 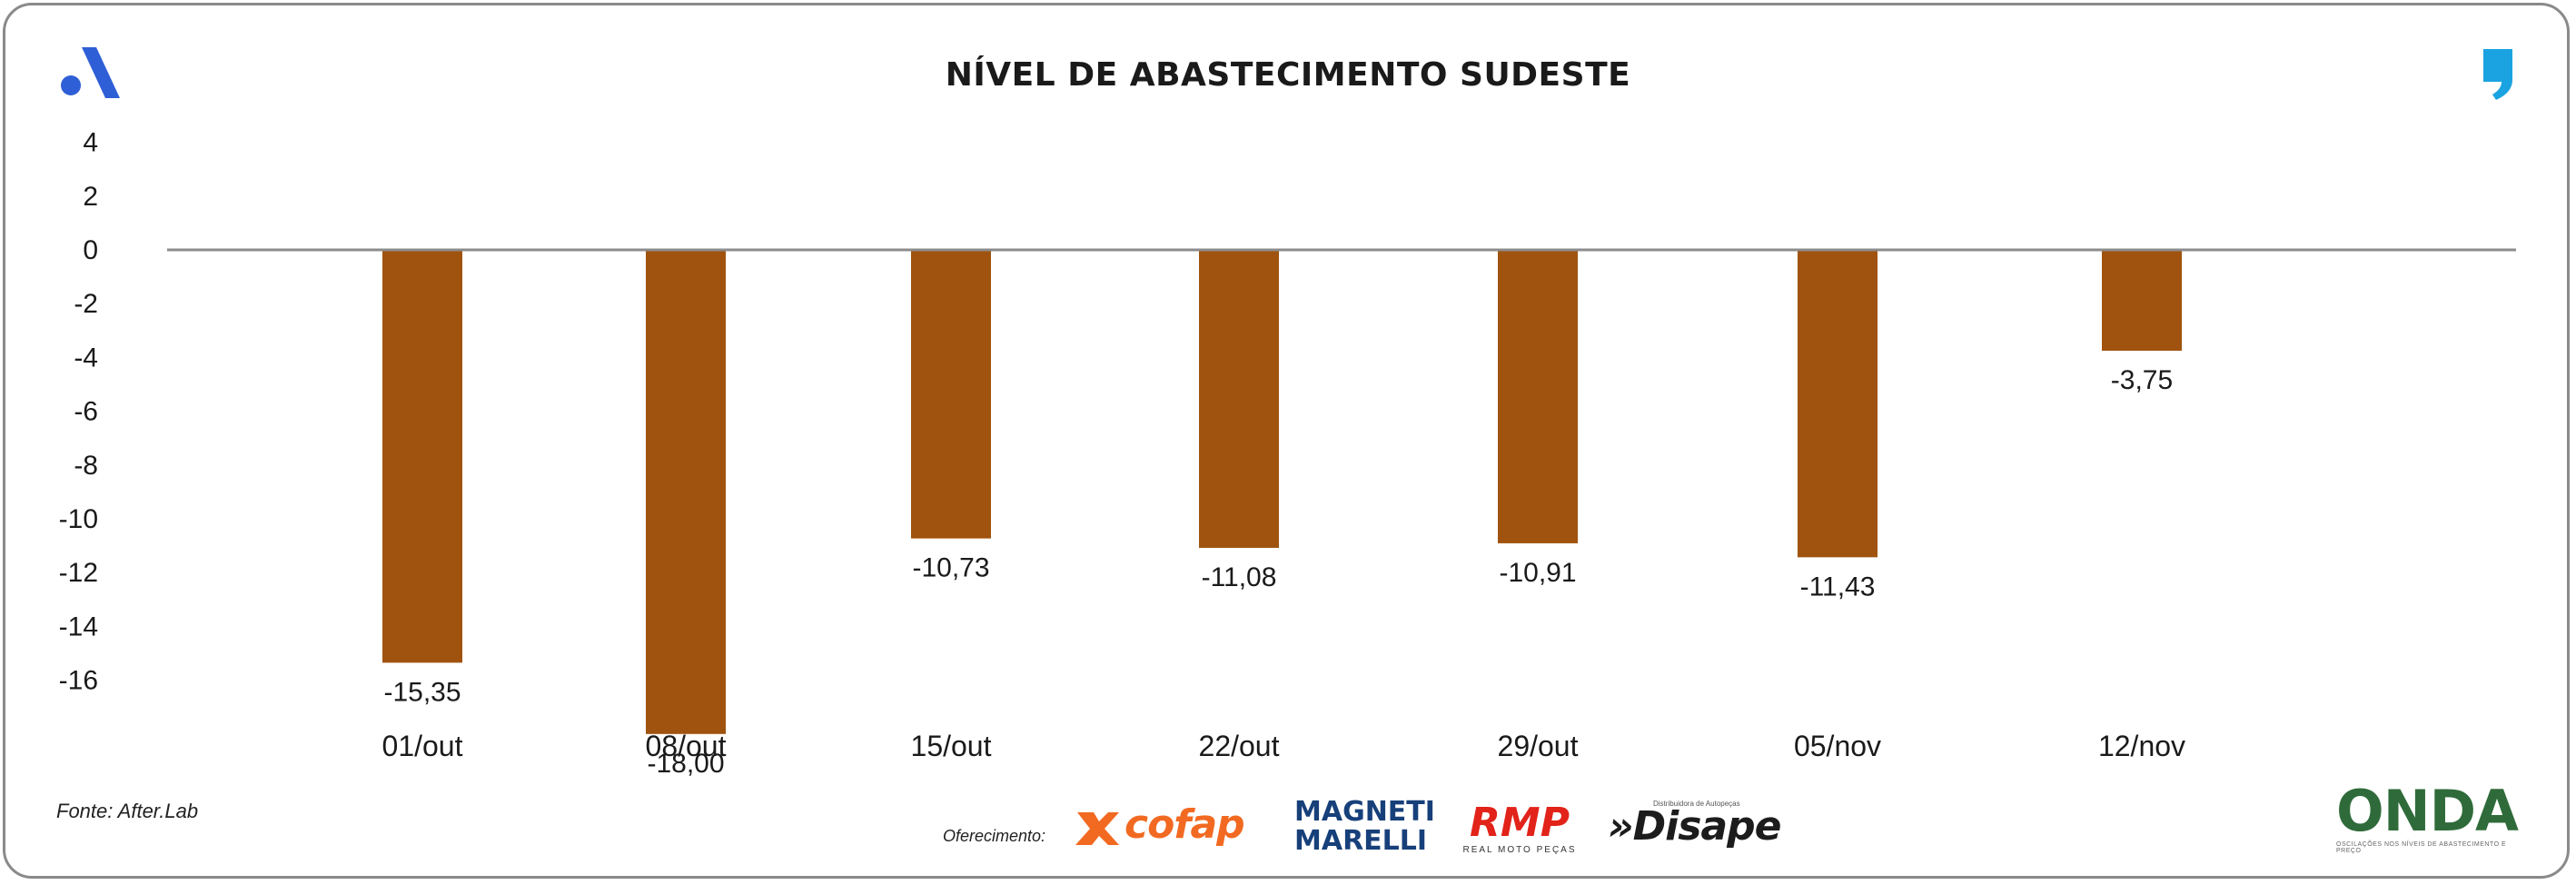 I want to click on y-tick-label: -2, so click(x=86, y=304).